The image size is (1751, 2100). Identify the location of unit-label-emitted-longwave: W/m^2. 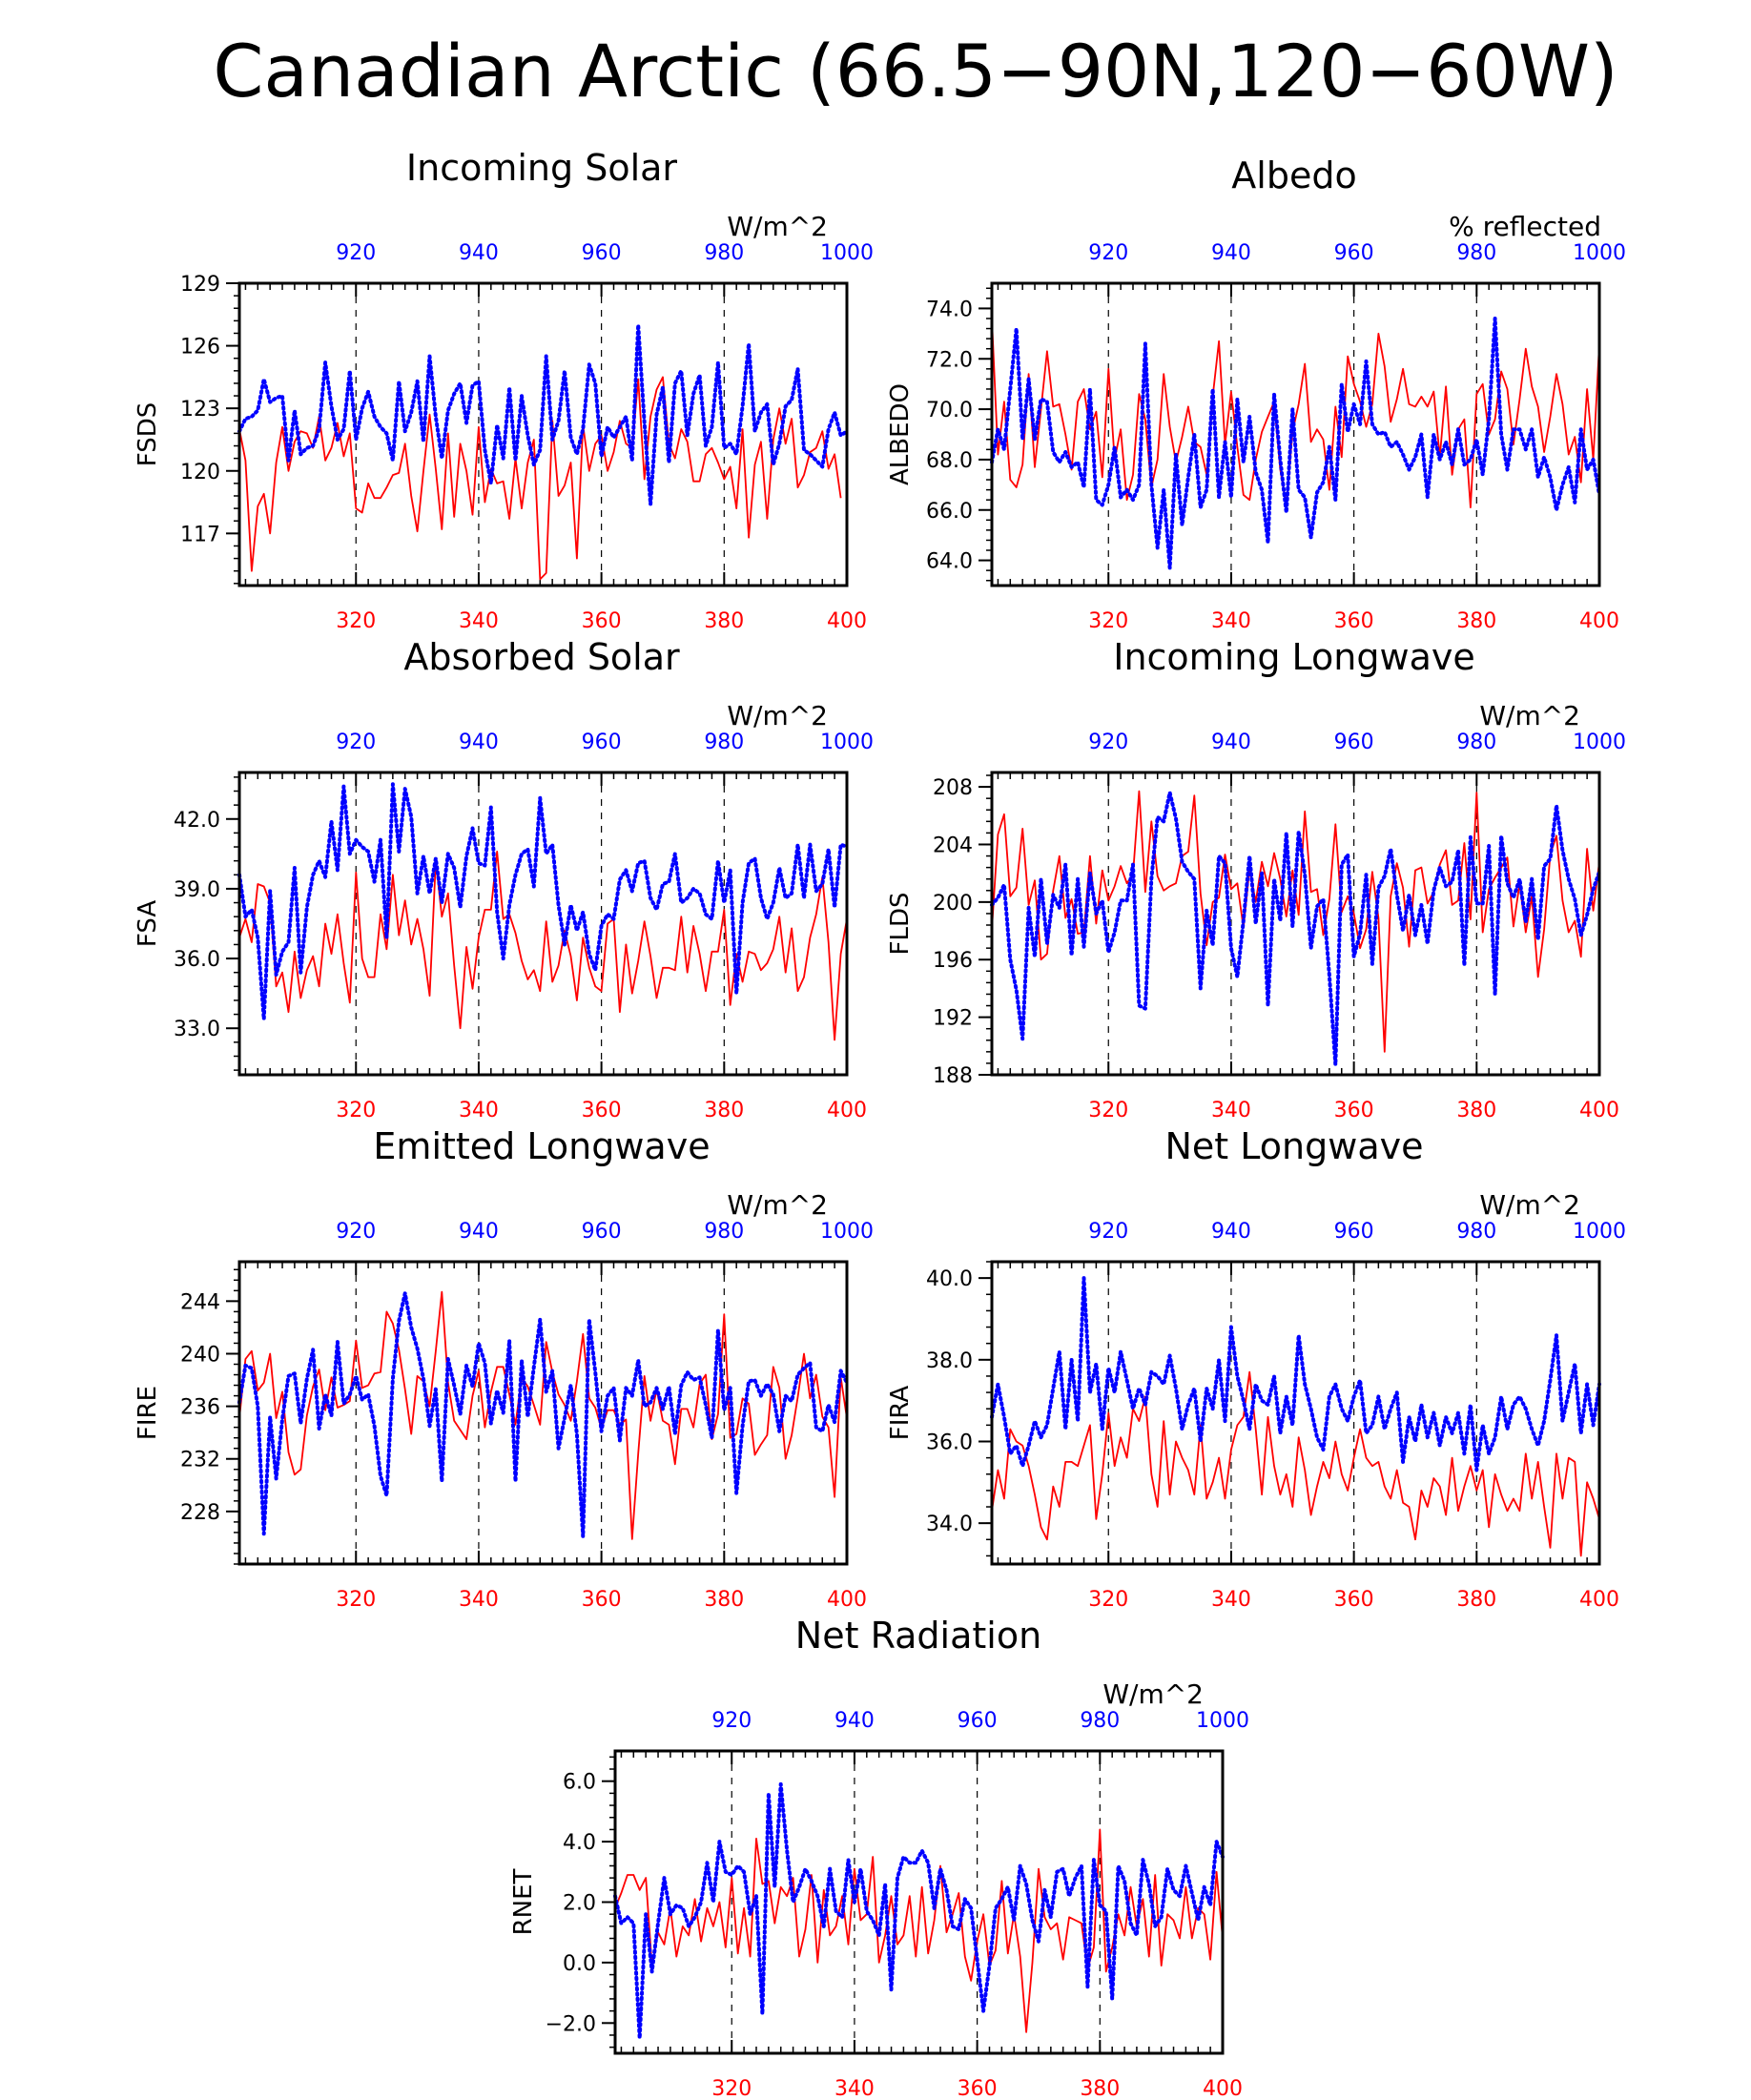
(777, 1205).